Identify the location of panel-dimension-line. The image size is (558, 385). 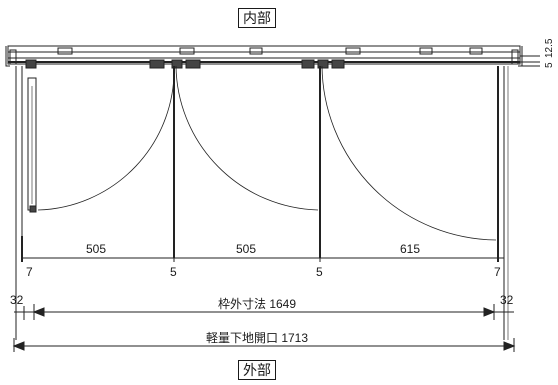
(262, 249).